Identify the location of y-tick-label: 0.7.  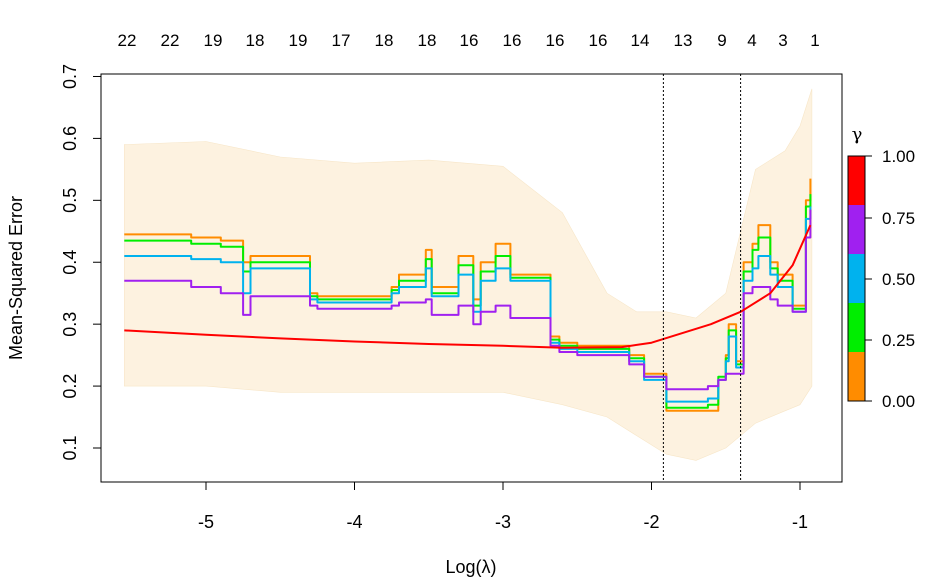
(70, 76).